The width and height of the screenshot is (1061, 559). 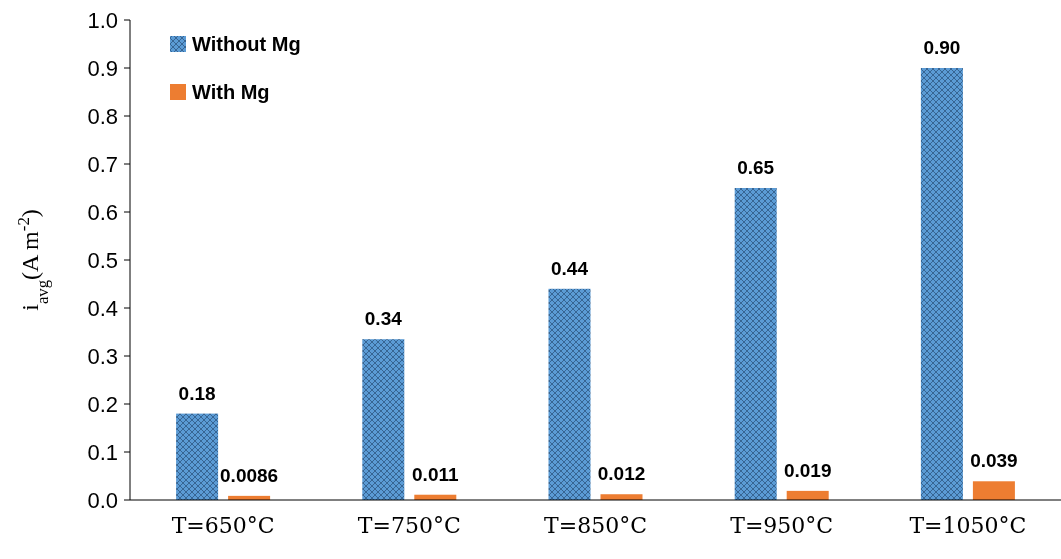 What do you see at coordinates (102, 356) in the screenshot?
I see `y-tick-label: 0.3` at bounding box center [102, 356].